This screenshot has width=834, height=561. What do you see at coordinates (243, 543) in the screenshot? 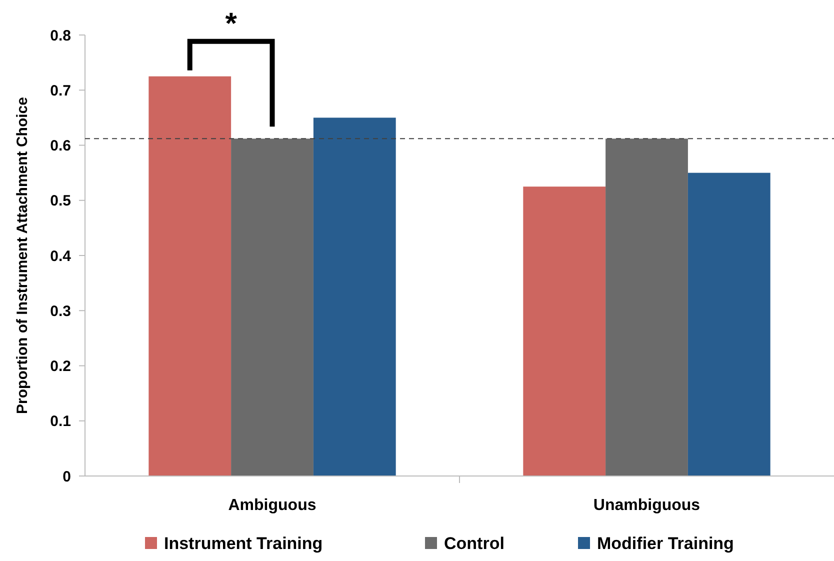
I see `legend-label: Instrument Training` at bounding box center [243, 543].